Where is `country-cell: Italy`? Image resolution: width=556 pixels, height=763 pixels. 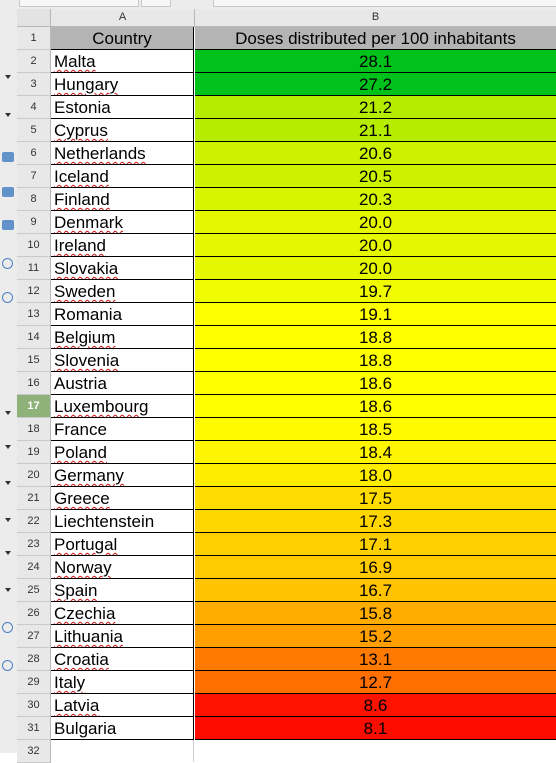
country-cell: Italy is located at coordinates (122, 682).